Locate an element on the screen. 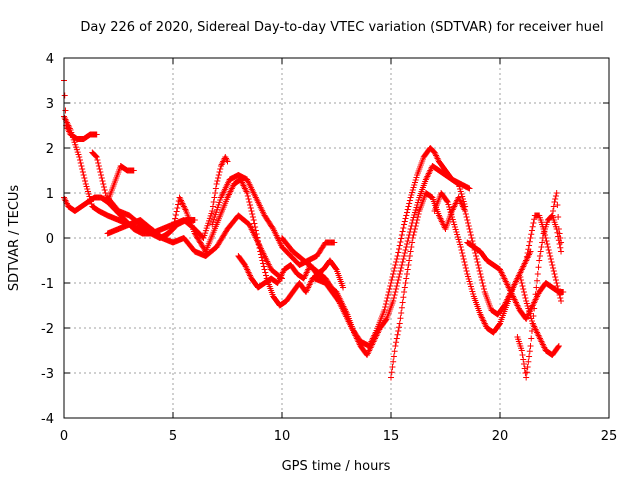 The image size is (640, 480). y-axis-label: SDTVAR / TECUs is located at coordinates (14, 238).